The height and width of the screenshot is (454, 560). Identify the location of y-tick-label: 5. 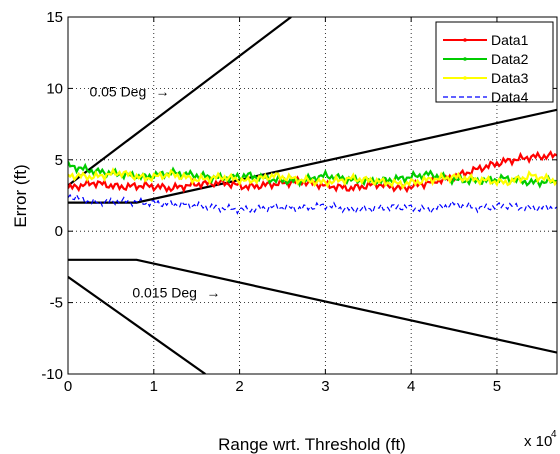
(59, 160).